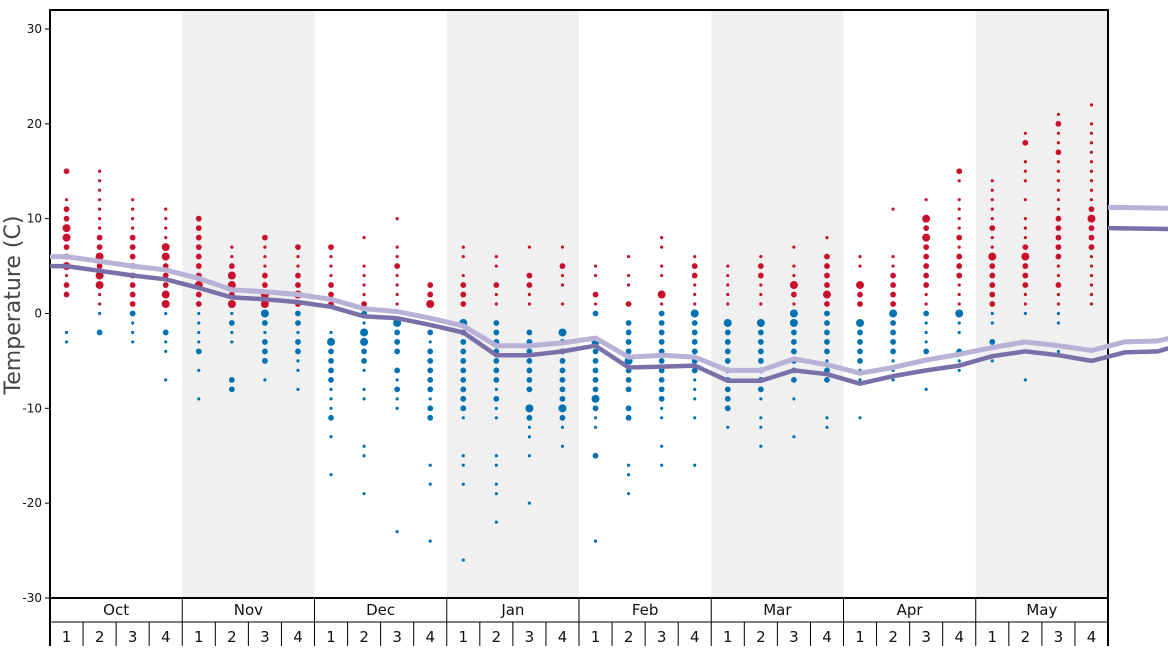 Image resolution: width=1168 pixels, height=648 pixels. Describe the element at coordinates (1041, 610) in the screenshot. I see `month-label: May` at that location.